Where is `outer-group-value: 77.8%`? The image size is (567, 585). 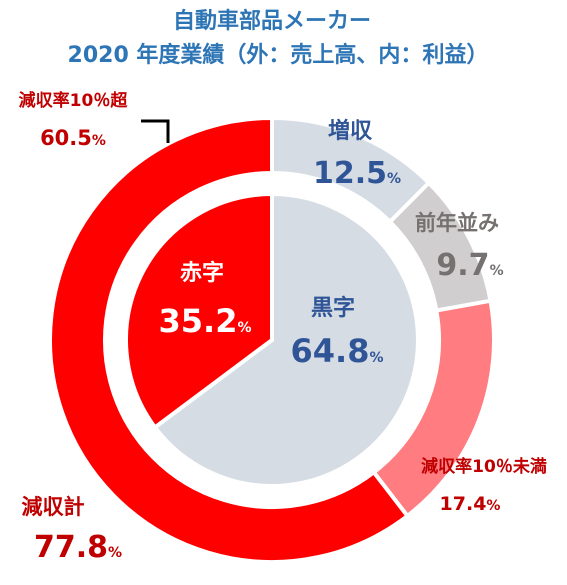 outer-group-value: 77.8% is located at coordinates (78, 547).